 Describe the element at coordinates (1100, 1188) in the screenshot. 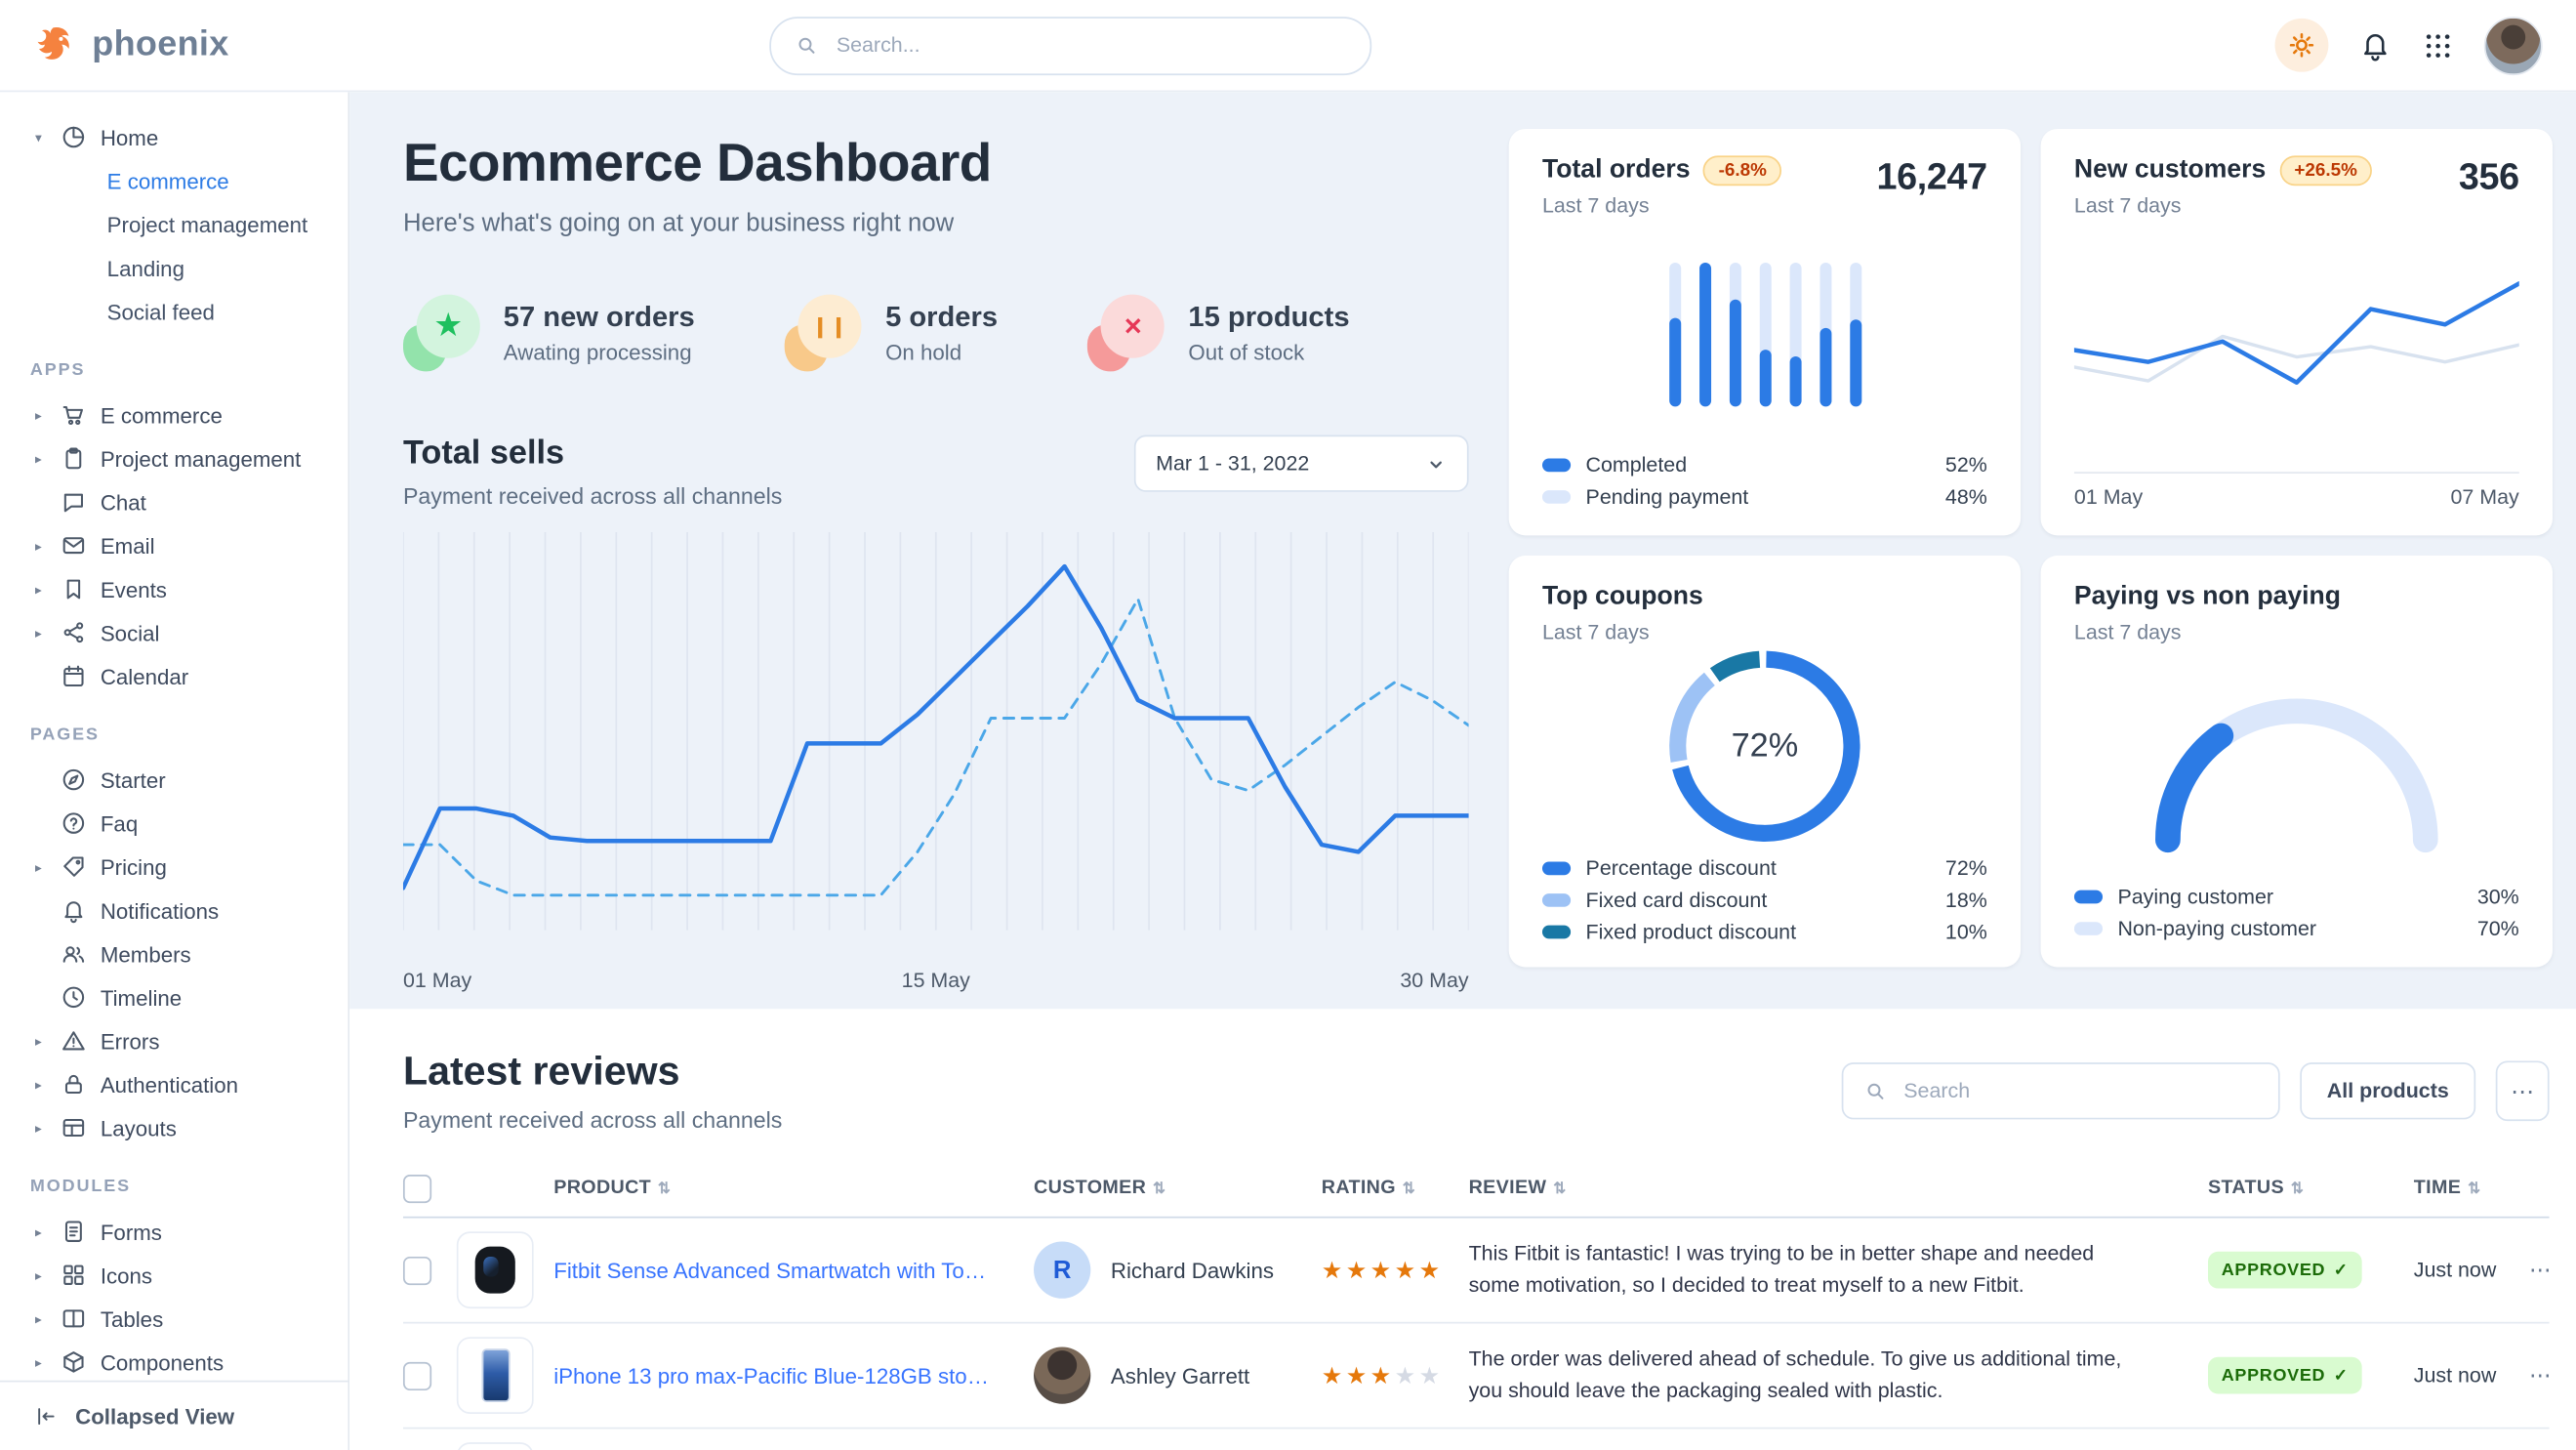

I see `column-header-customer: CUSTOMER ⇅` at that location.